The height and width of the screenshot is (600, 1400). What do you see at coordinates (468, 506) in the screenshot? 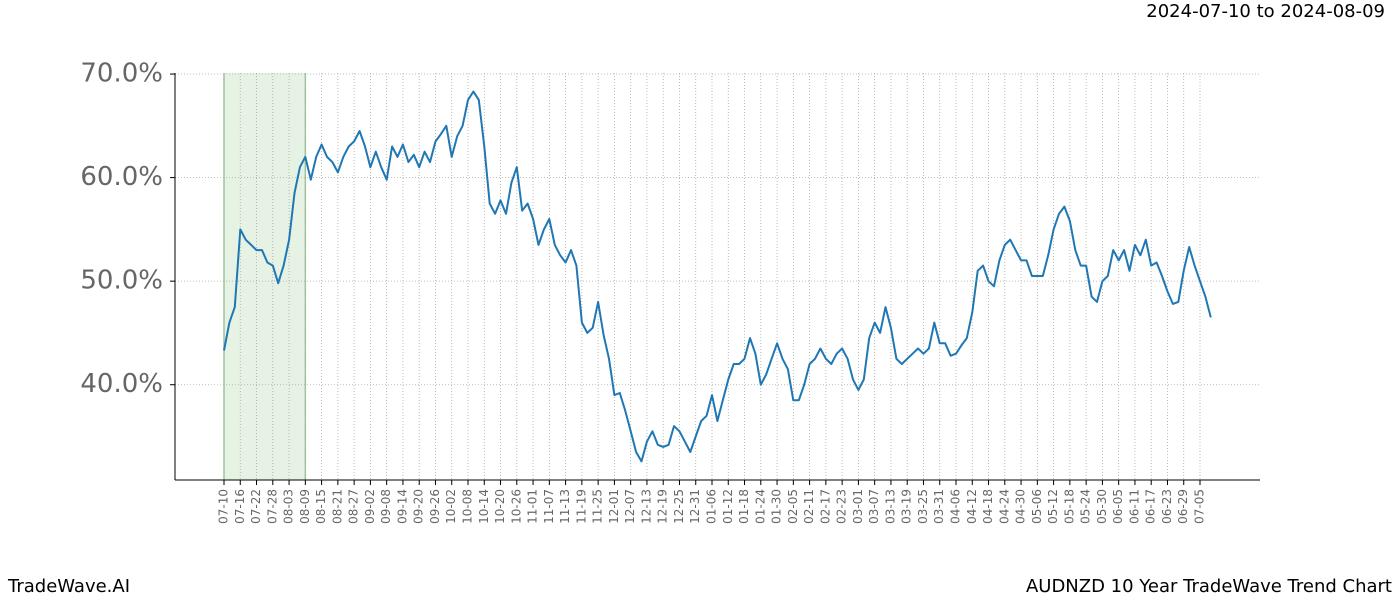
I see `x-tick-label: 10-08` at bounding box center [468, 506].